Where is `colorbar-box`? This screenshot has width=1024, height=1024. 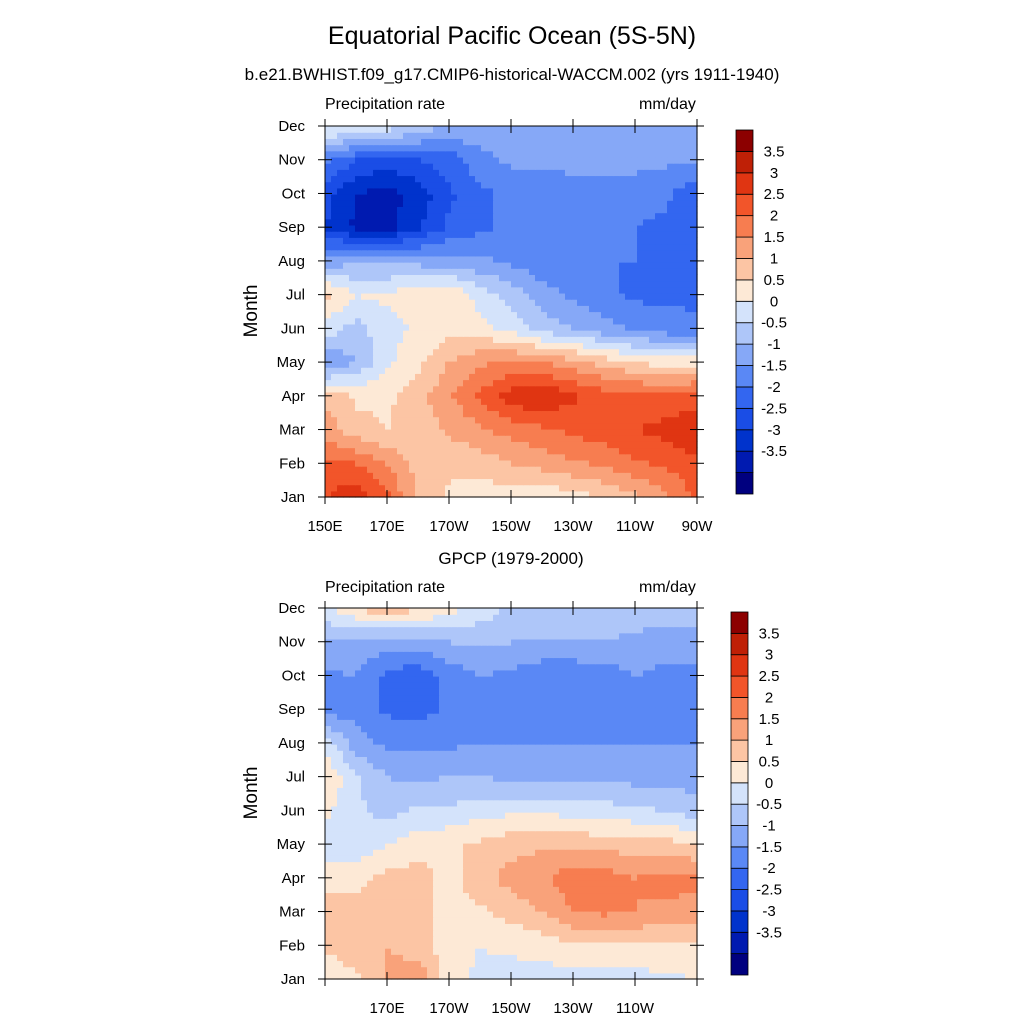
colorbar-box is located at coordinates (744, 397).